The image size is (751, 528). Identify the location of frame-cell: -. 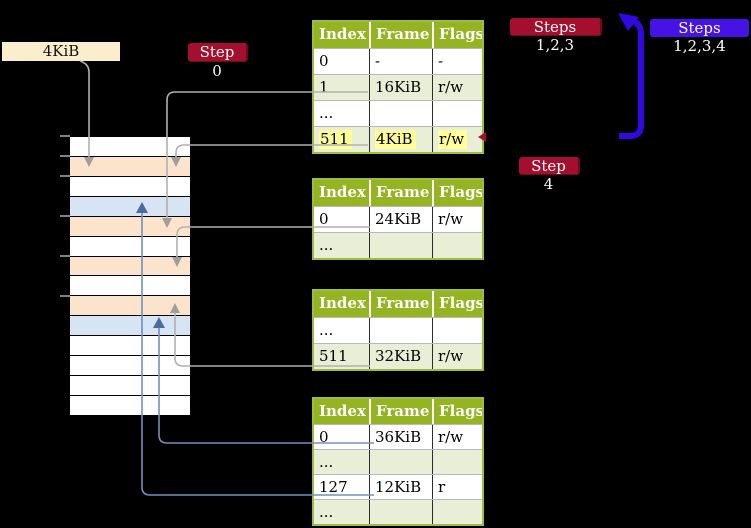
(400, 61).